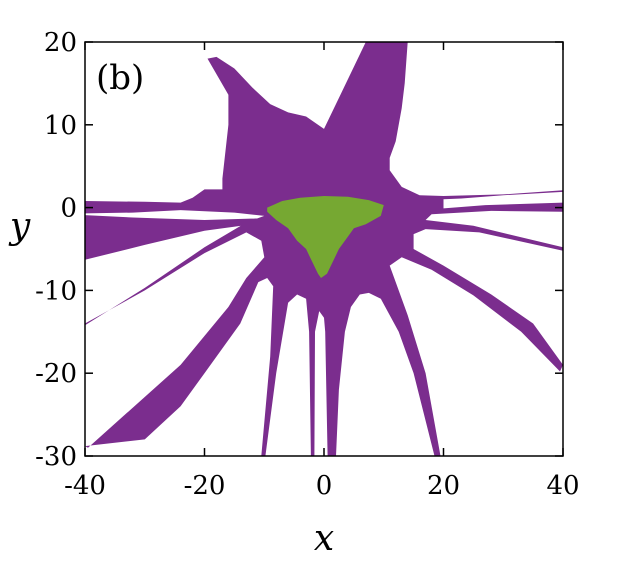 The width and height of the screenshot is (623, 565). Describe the element at coordinates (68, 209) in the screenshot. I see `y-tick-label: 0` at that location.